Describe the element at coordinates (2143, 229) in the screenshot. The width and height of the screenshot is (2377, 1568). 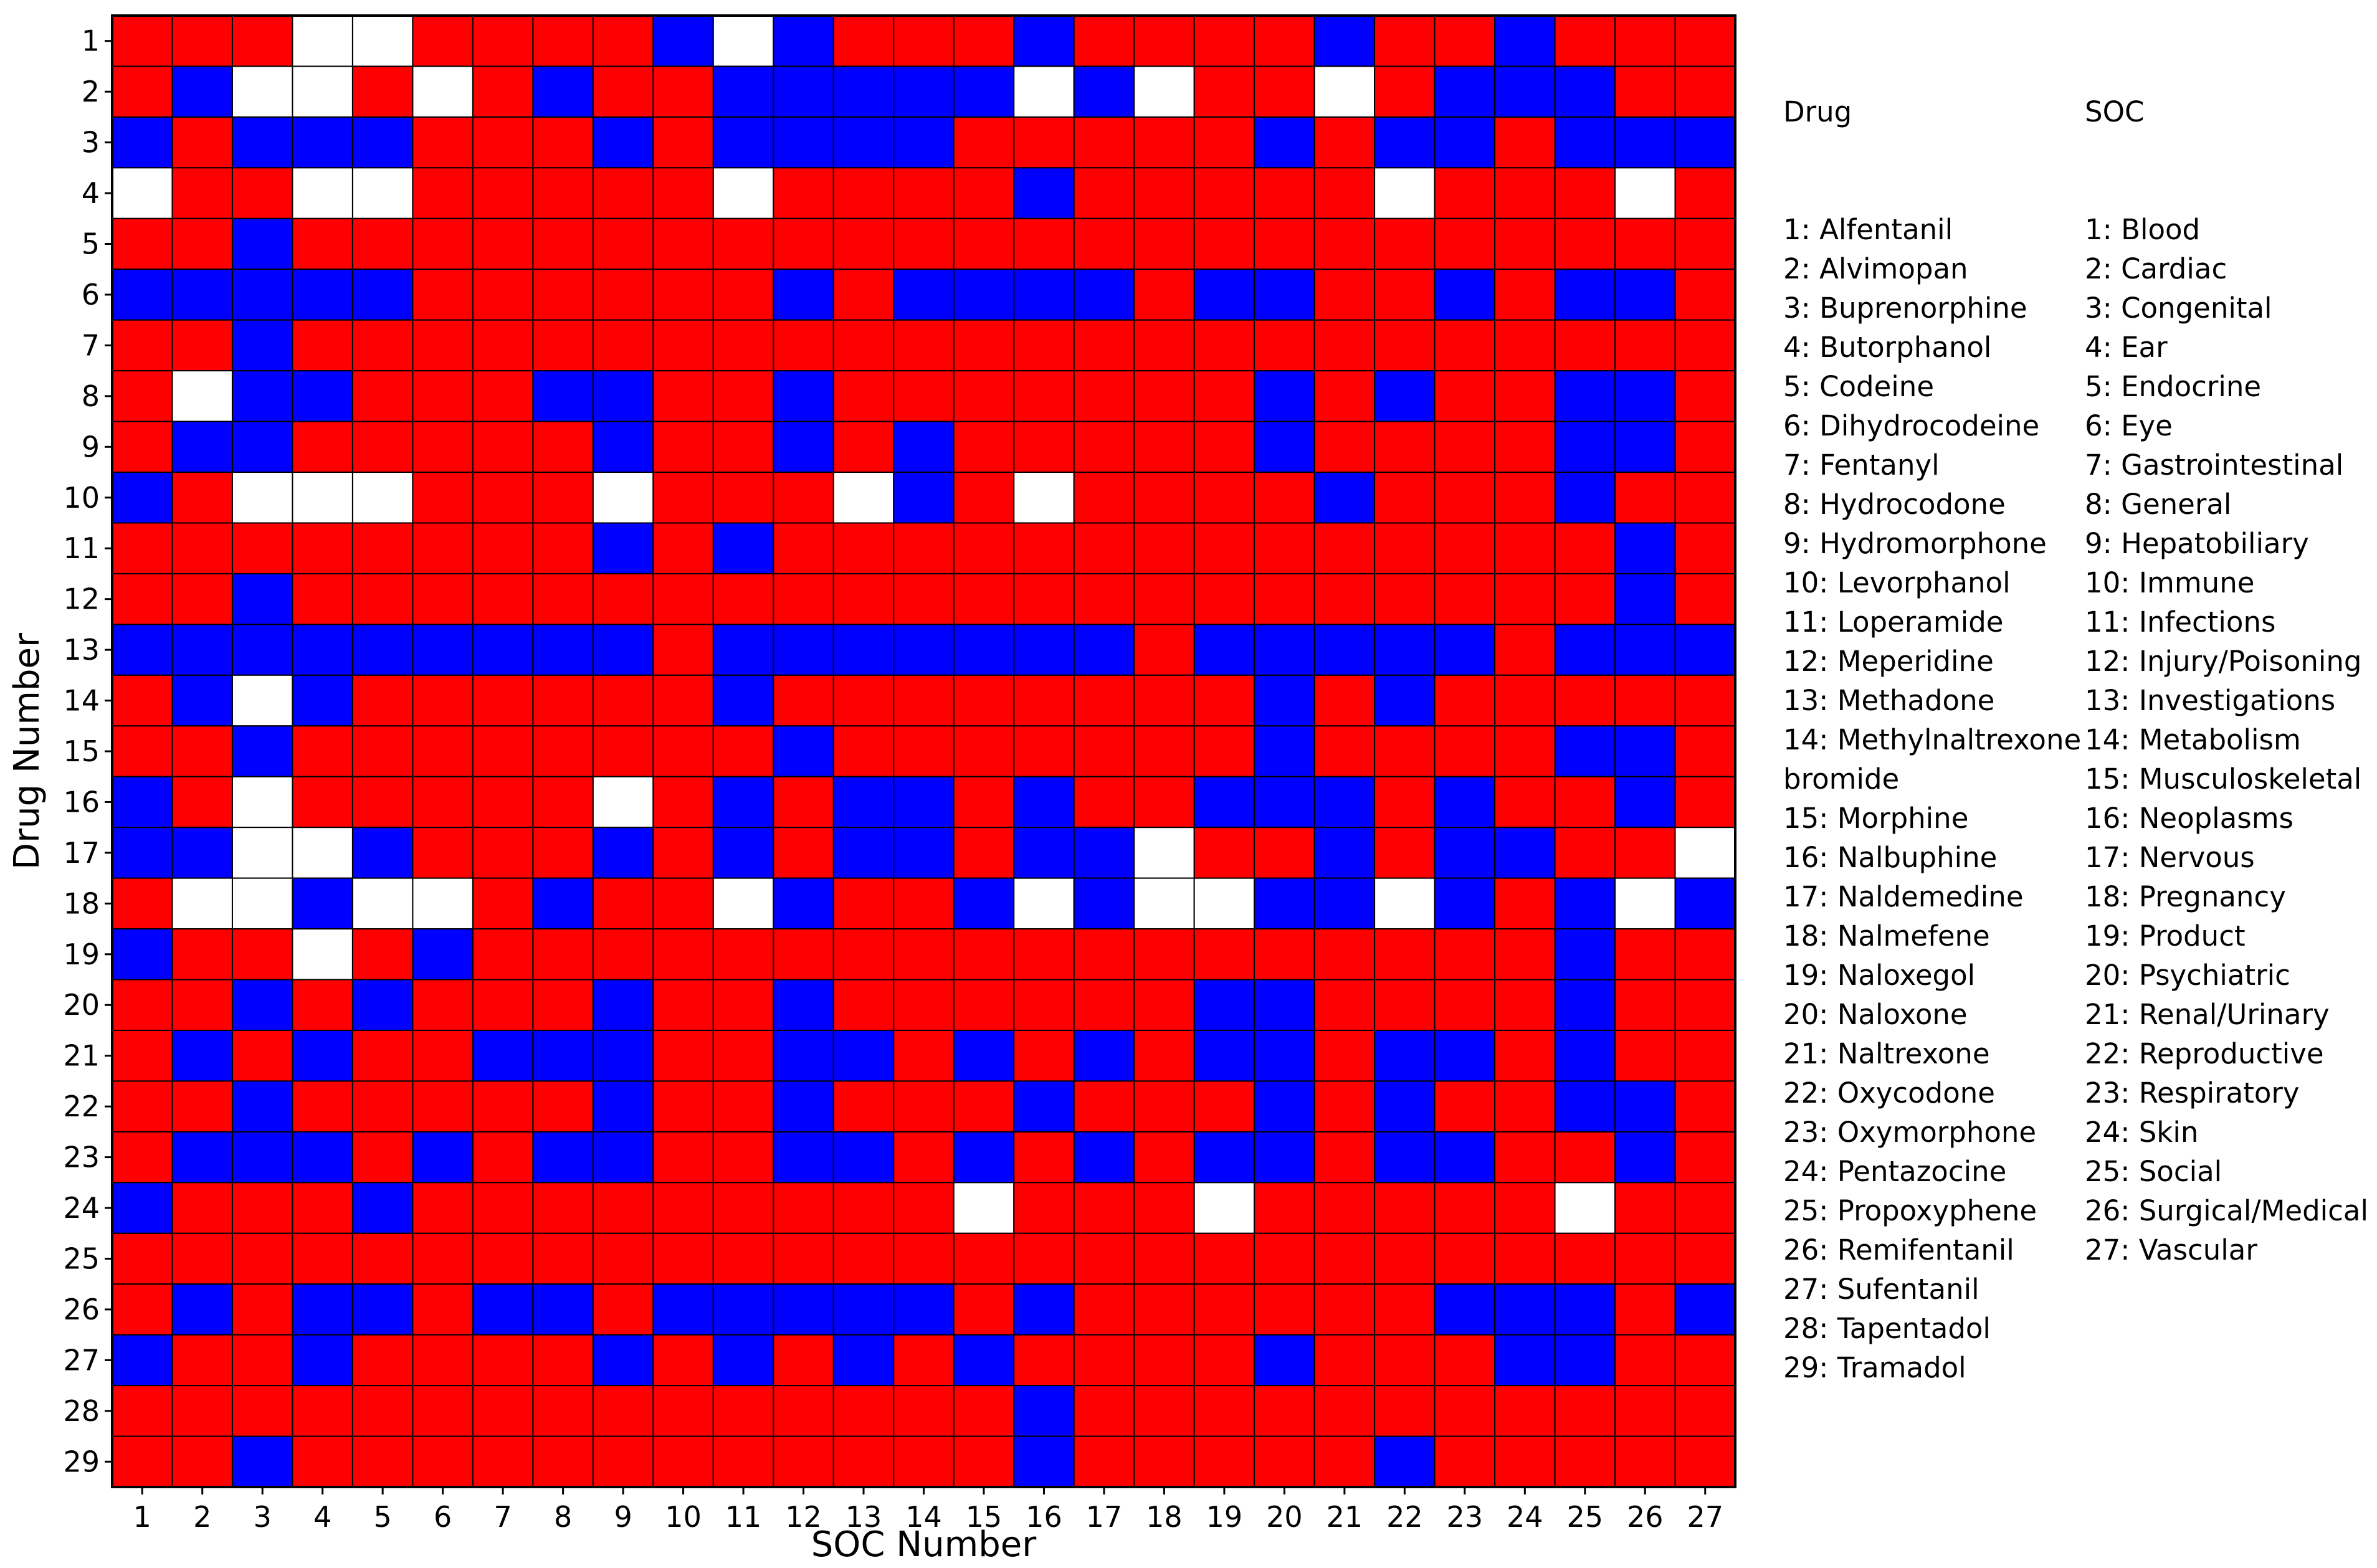
I see `soc-legend-item: 1: Blood` at that location.